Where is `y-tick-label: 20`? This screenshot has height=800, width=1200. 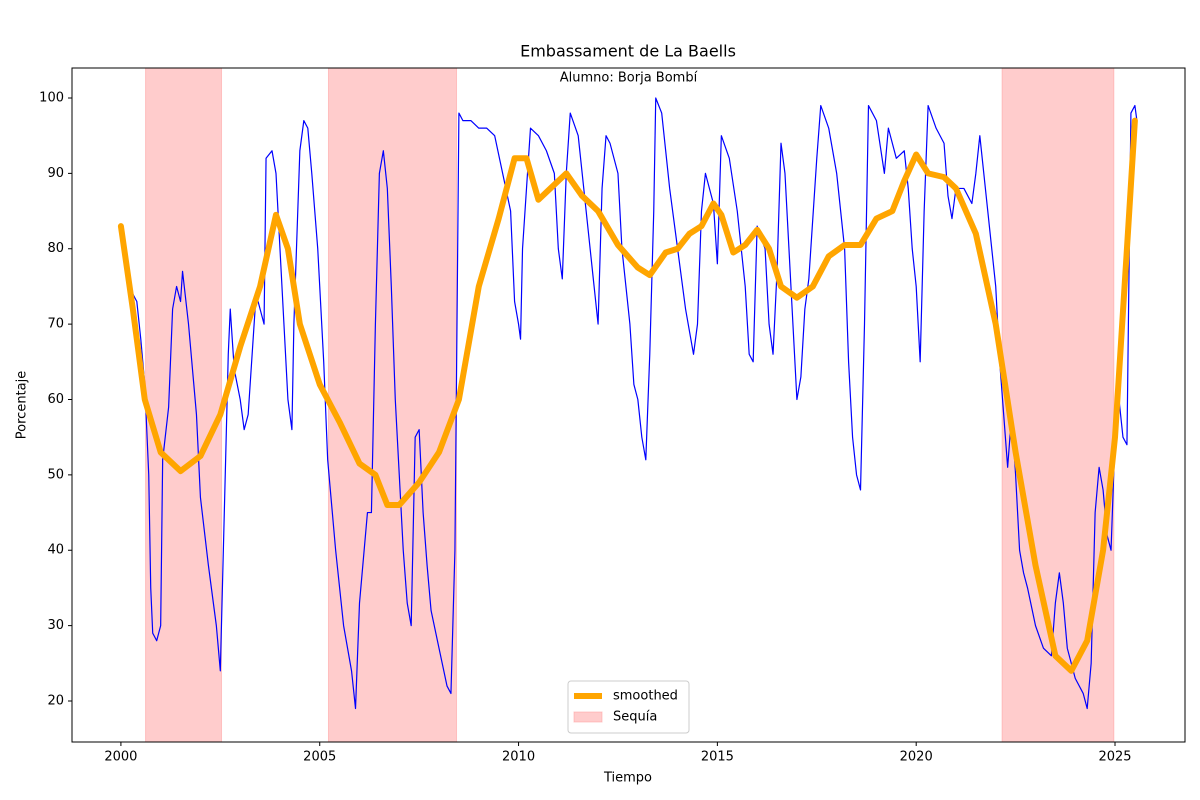
y-tick-label: 20 is located at coordinates (55, 700).